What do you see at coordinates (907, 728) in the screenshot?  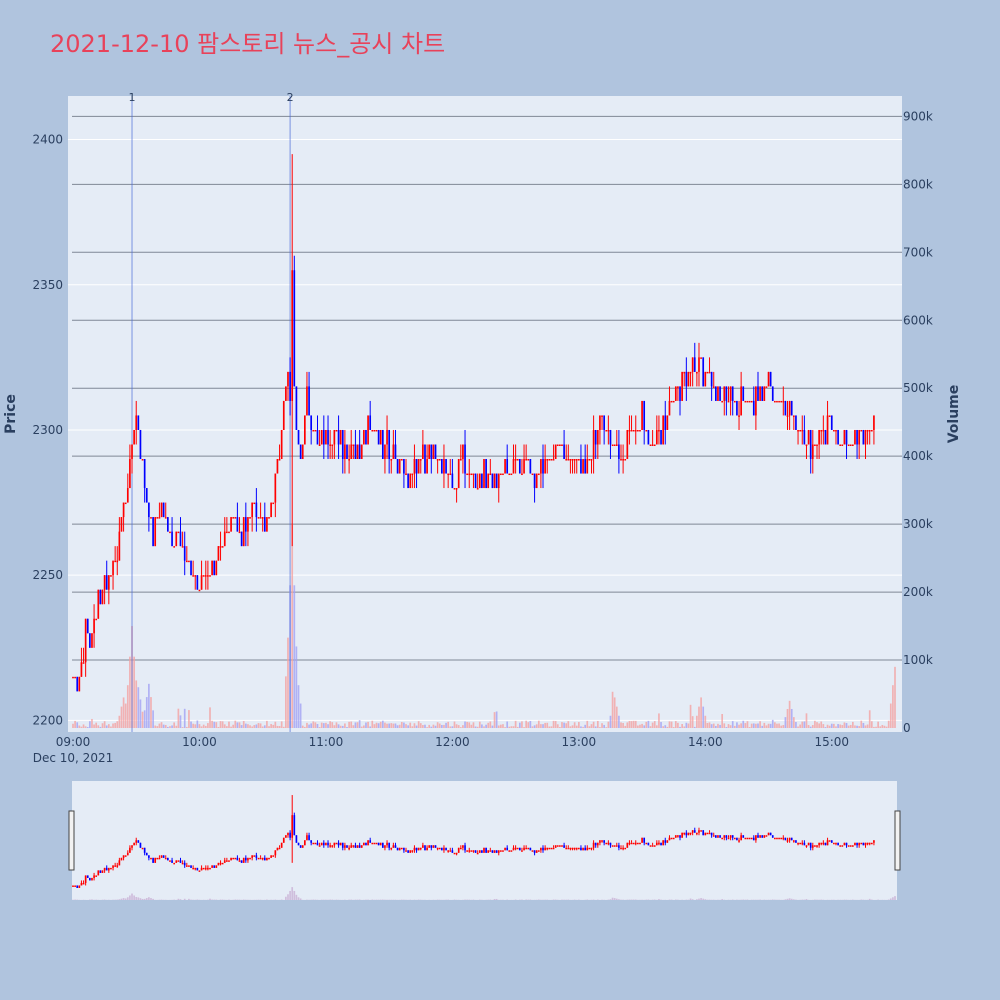 I see `volume-tick-label: 0` at bounding box center [907, 728].